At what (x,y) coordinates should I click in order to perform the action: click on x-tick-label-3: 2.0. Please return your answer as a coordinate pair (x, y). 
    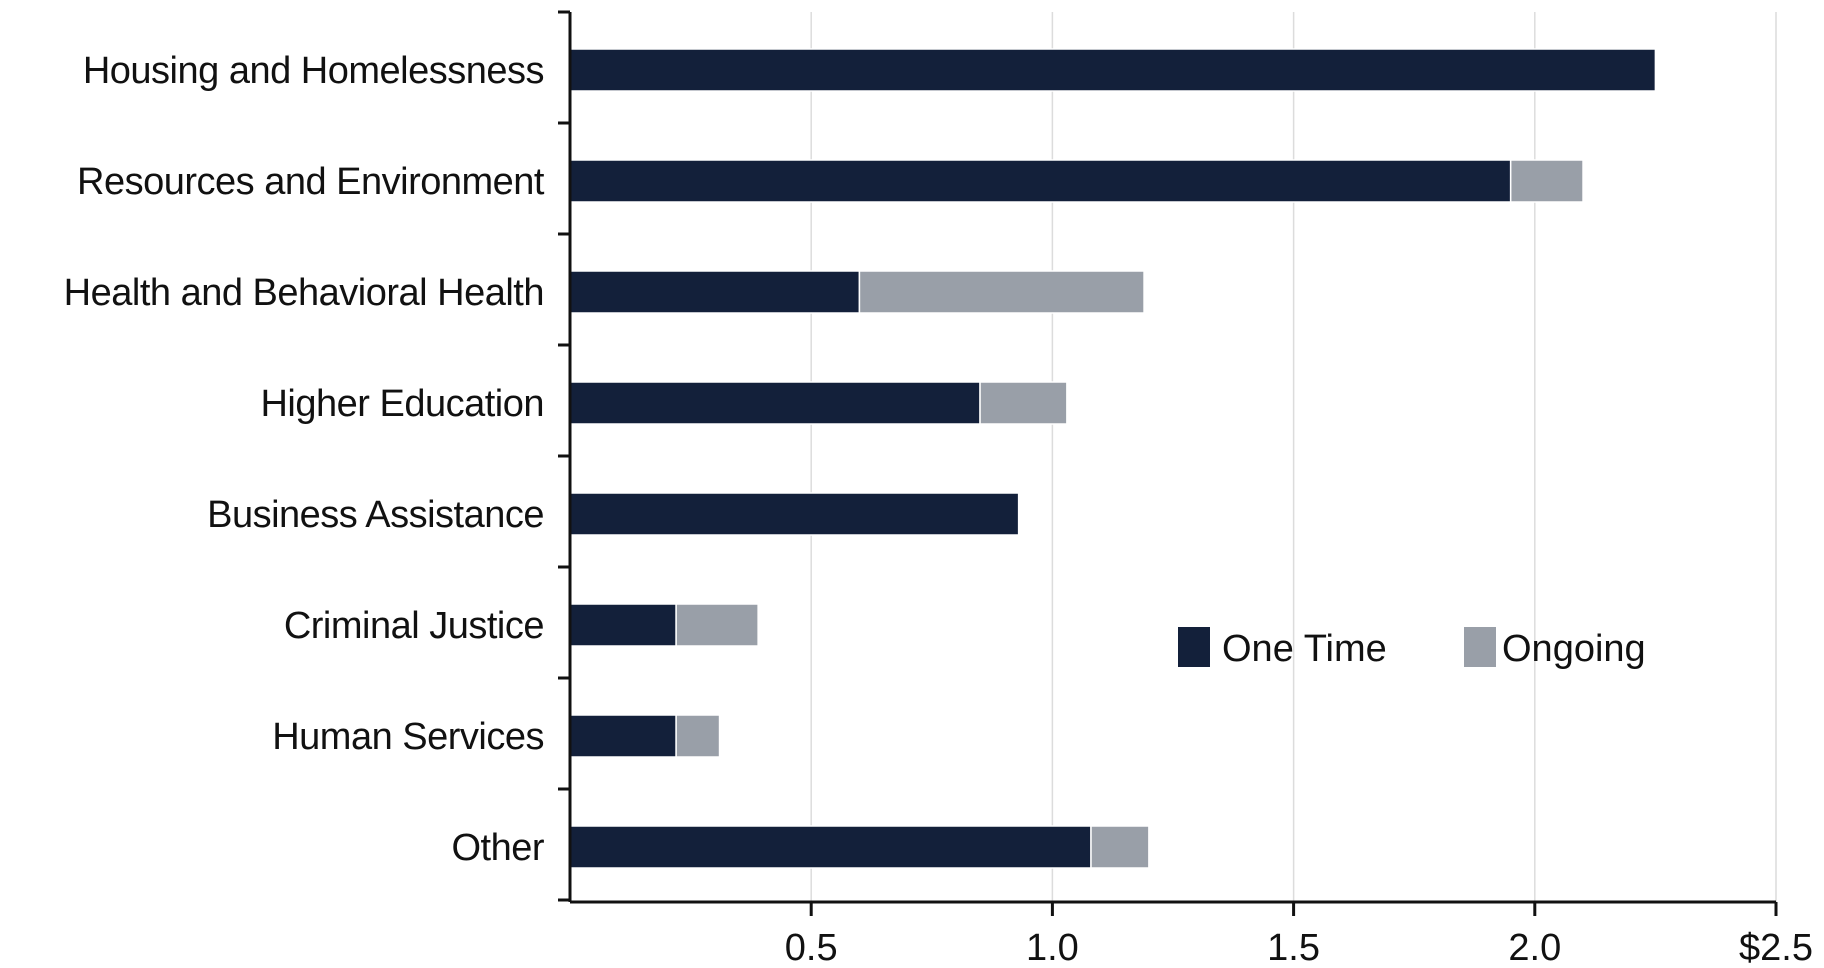
    Looking at the image, I should click on (1534, 947).